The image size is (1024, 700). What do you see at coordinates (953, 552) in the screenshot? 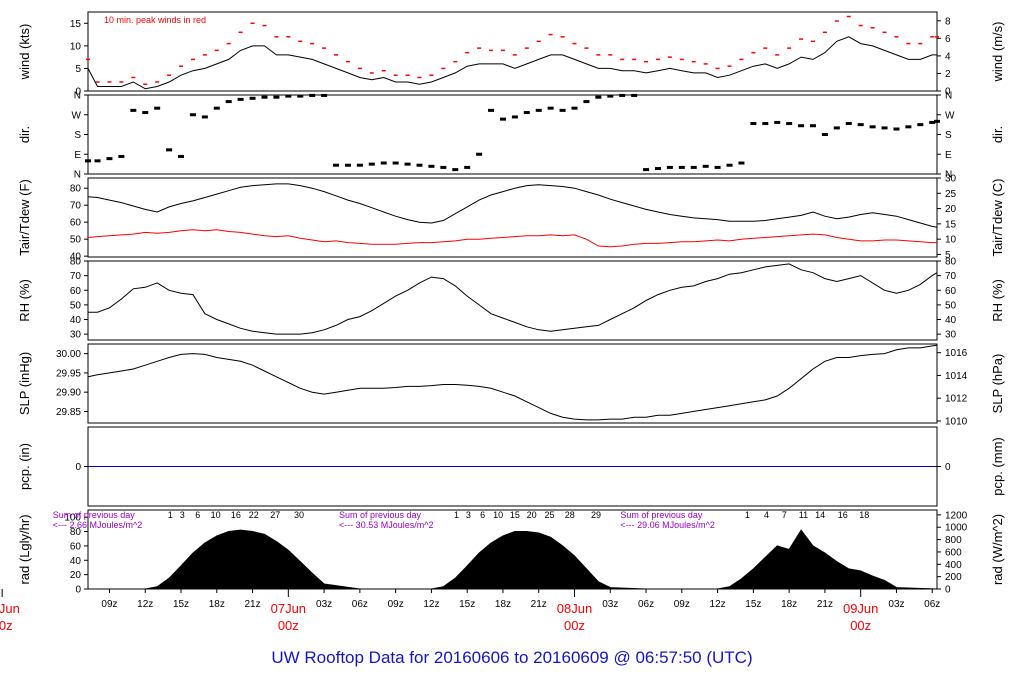
I see `ytick-label-right-rad: 600` at bounding box center [953, 552].